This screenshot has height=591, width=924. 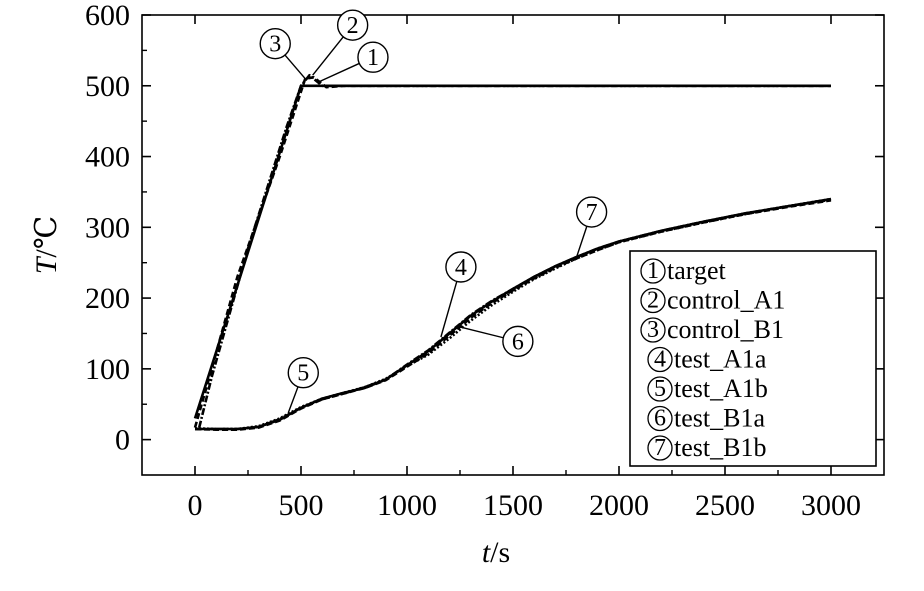 I want to click on annotation-number: 7, so click(x=592, y=213).